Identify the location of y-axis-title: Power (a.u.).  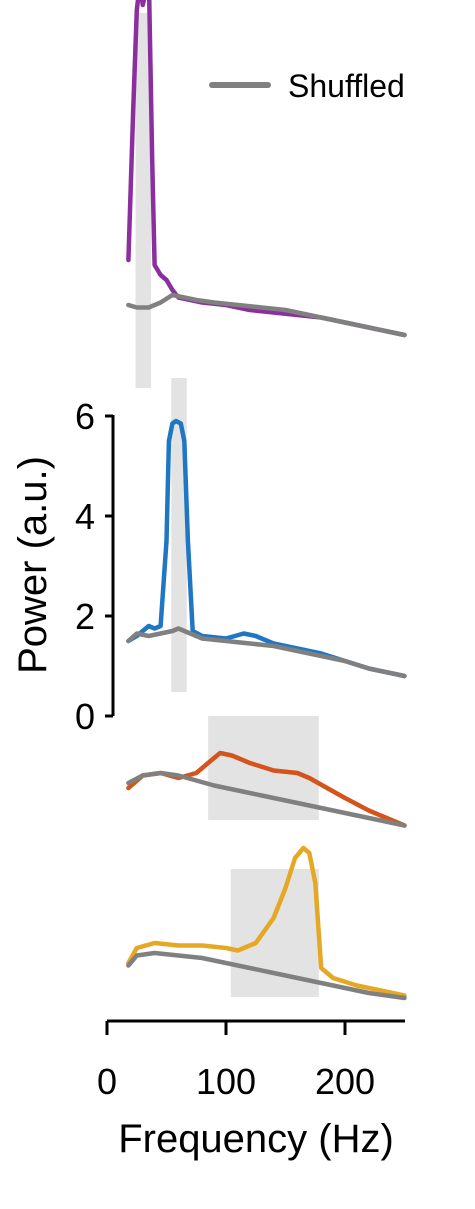
(33, 565).